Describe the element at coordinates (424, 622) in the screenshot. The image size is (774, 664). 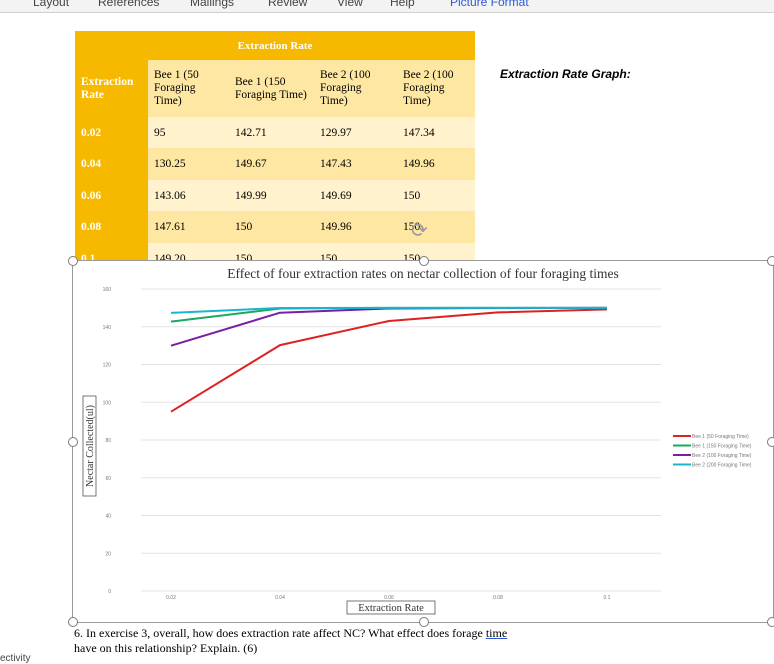
I see `resize-handle-bottom-middle` at that location.